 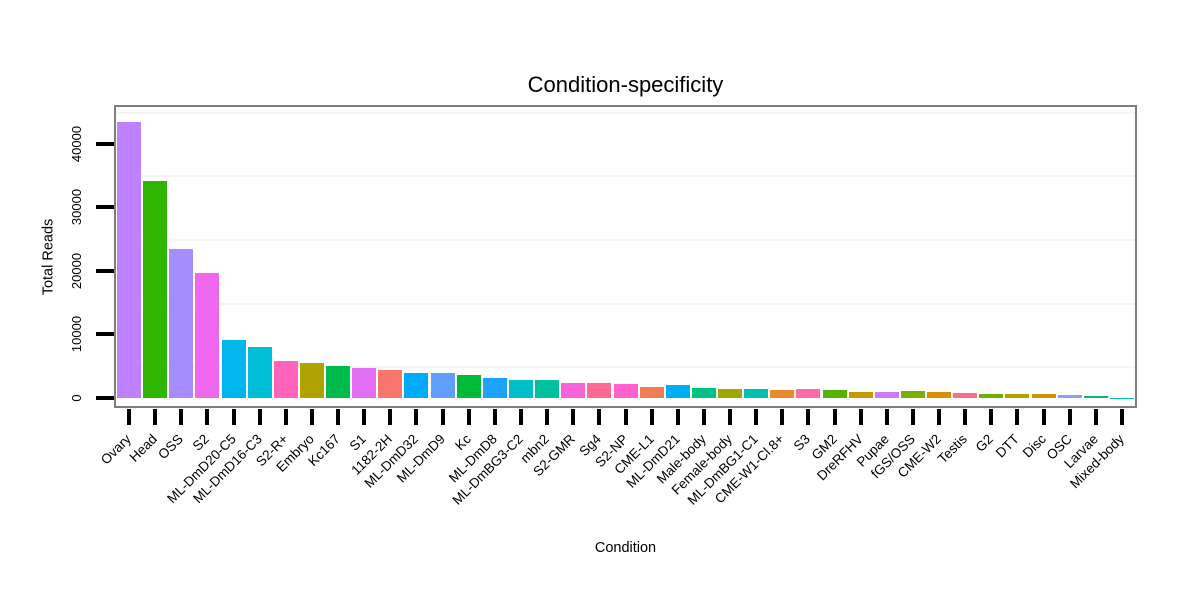 What do you see at coordinates (625, 84) in the screenshot?
I see `chart-title: Condition-specificity` at bounding box center [625, 84].